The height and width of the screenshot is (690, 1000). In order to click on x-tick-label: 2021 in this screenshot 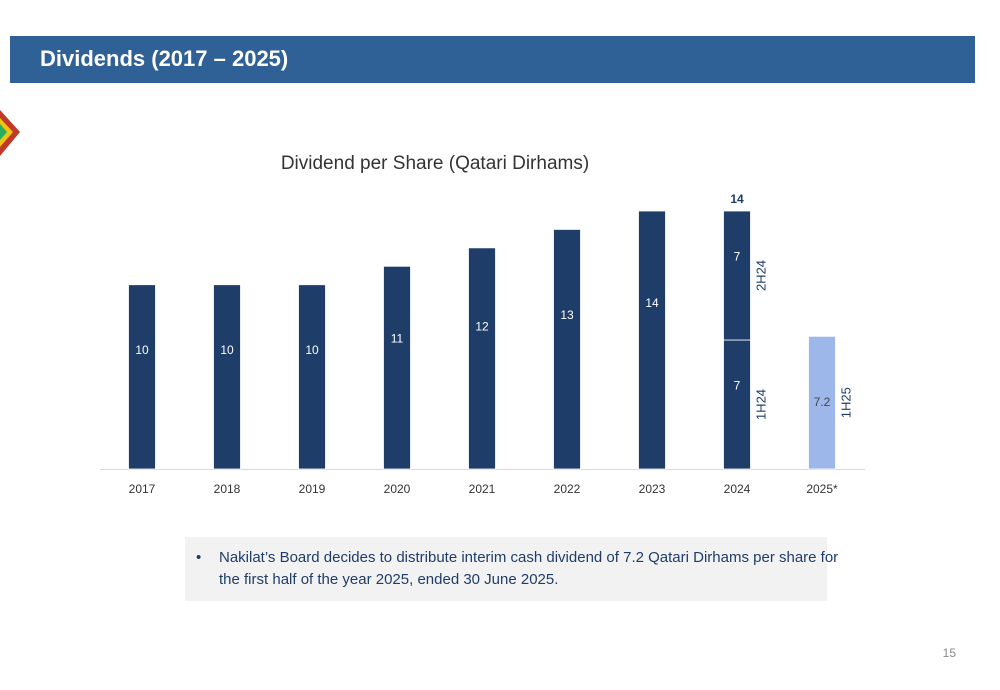, I will do `click(482, 489)`.